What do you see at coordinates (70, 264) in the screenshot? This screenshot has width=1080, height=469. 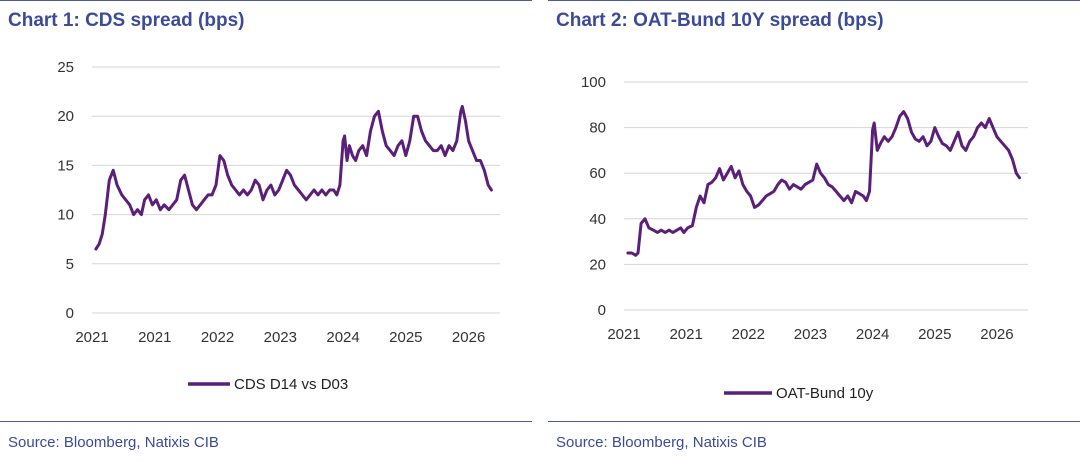 I see `y-tick-label: 5` at bounding box center [70, 264].